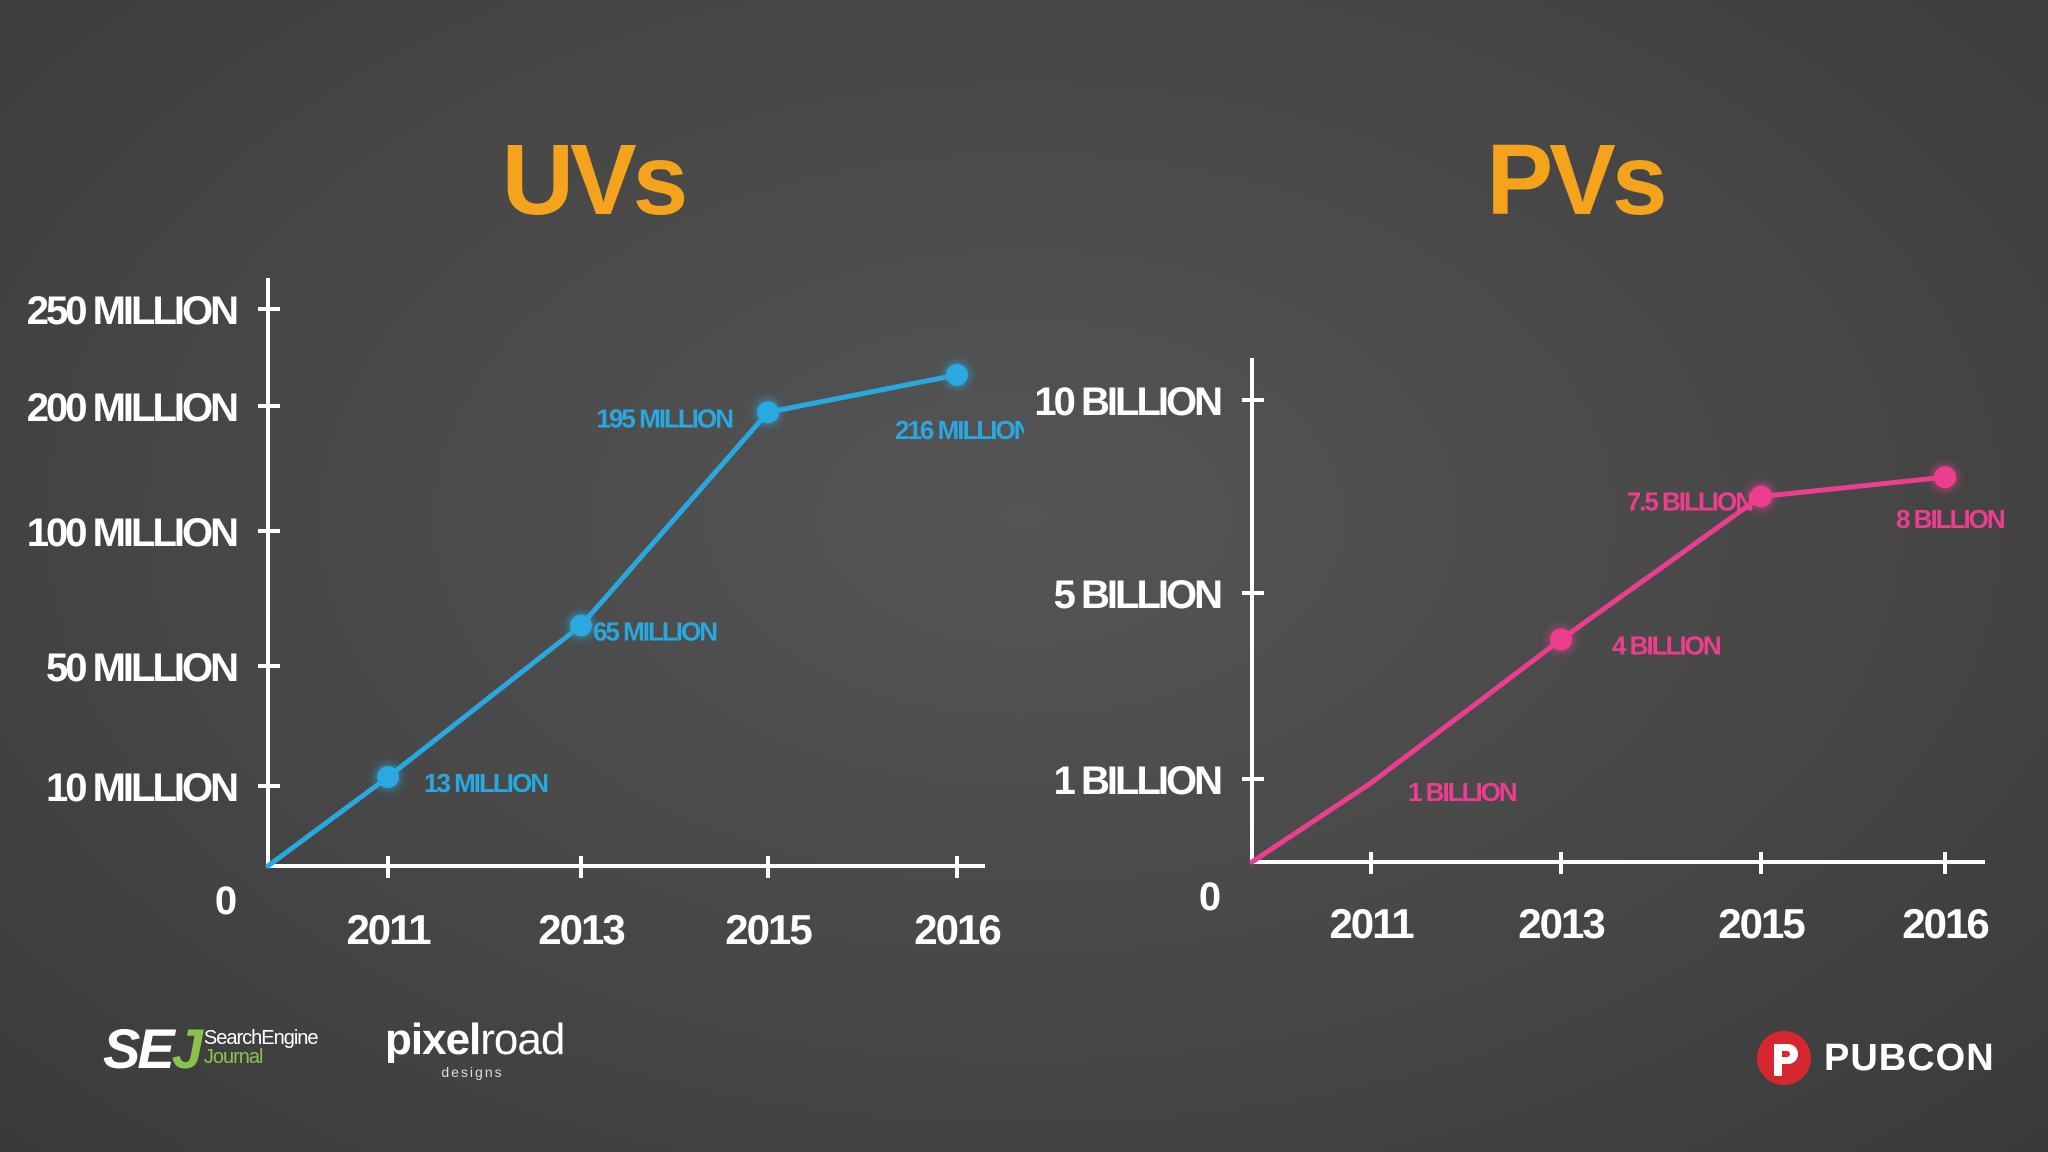  Describe the element at coordinates (1761, 923) in the screenshot. I see `pv-x-tick-label: 2015` at that location.